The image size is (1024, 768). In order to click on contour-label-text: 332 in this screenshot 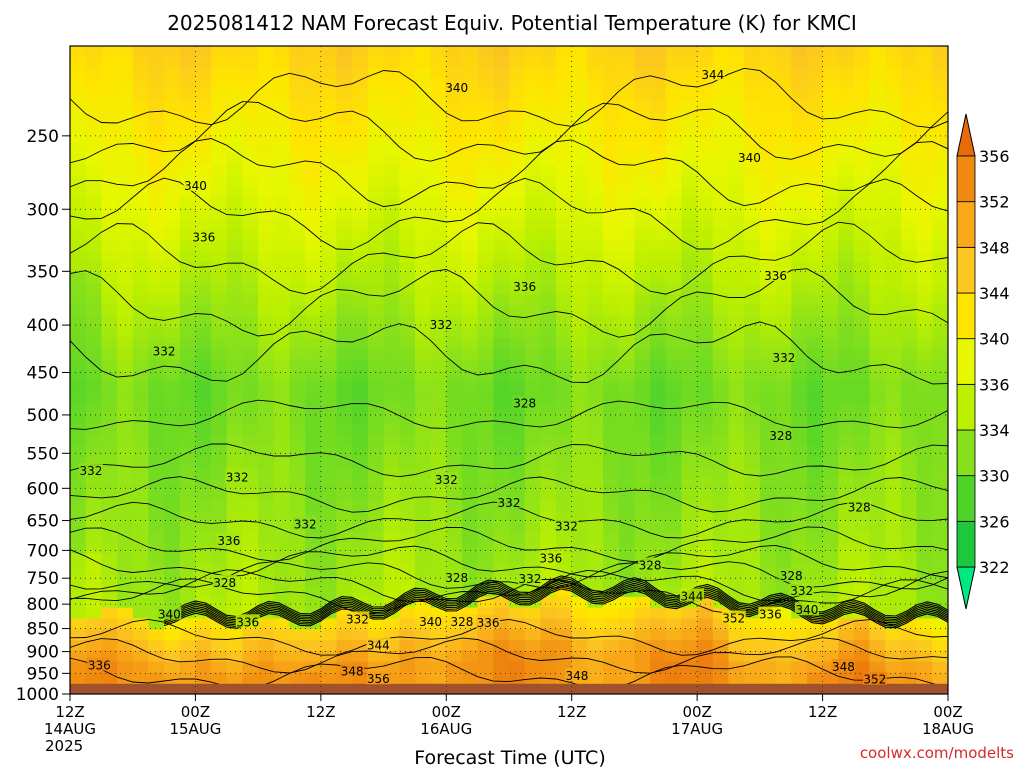, I will do `click(357, 619)`.